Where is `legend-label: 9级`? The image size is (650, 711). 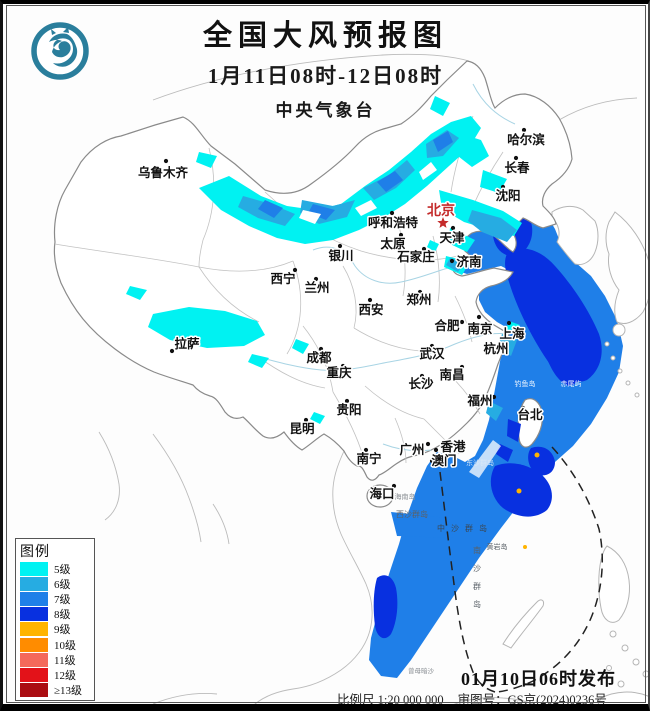
legend-label: 9级 is located at coordinates (62, 630).